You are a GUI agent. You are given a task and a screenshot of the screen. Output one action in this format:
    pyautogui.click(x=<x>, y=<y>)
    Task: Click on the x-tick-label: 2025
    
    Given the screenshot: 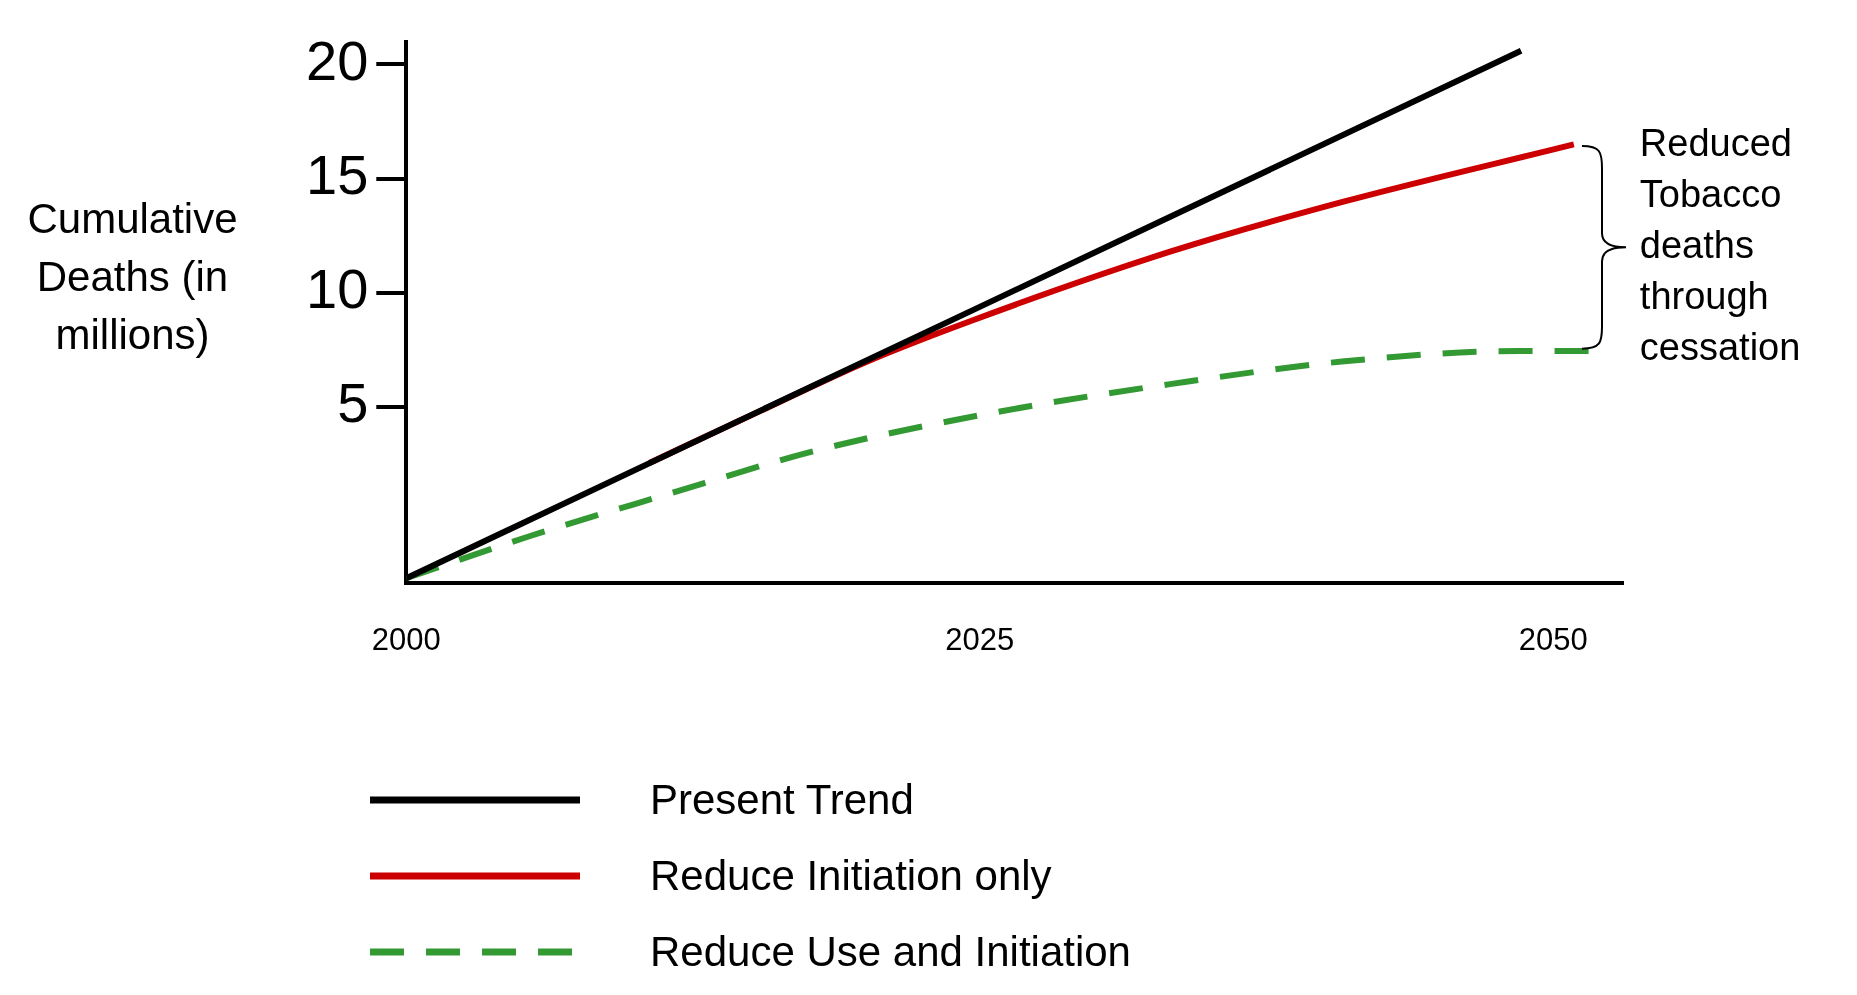 What is the action you would take?
    pyautogui.click(x=980, y=639)
    